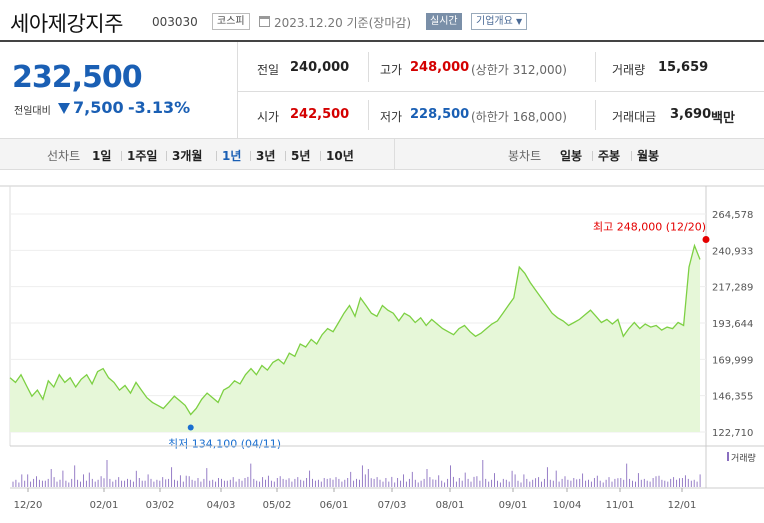 The image size is (764, 523). I want to click on company-info-label: 기업개요, so click(494, 21).